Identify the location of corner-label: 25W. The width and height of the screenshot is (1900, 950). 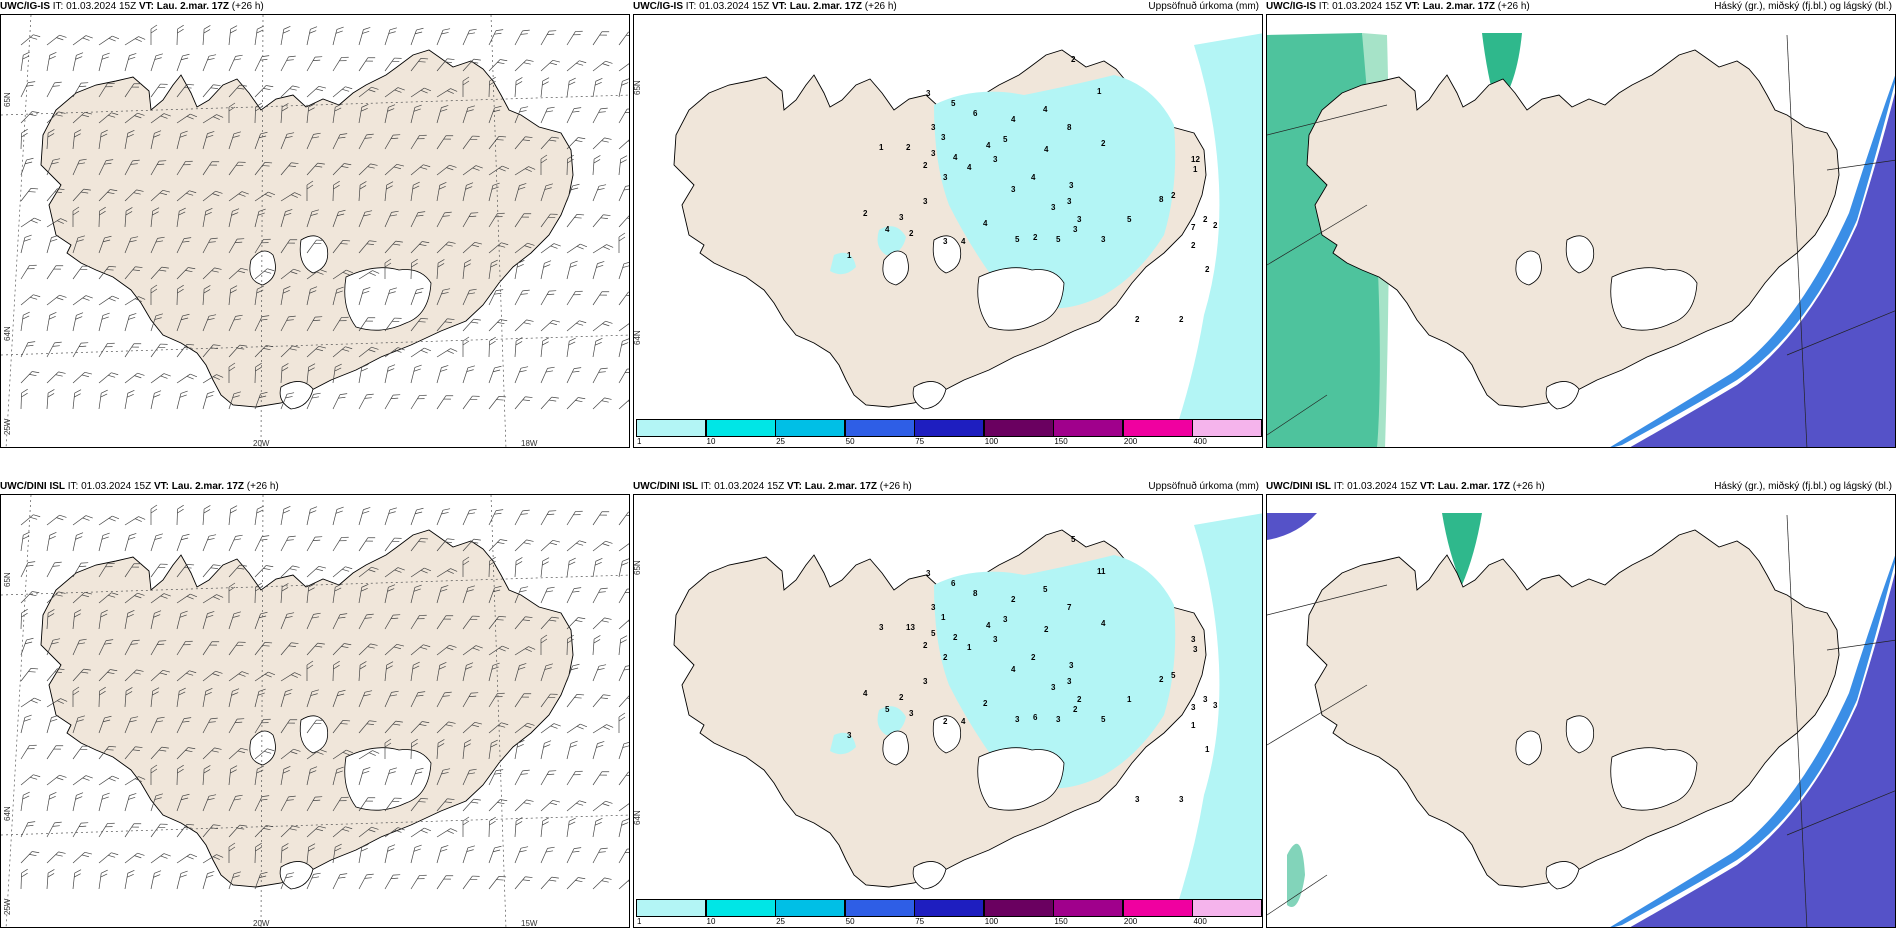
(7, 426).